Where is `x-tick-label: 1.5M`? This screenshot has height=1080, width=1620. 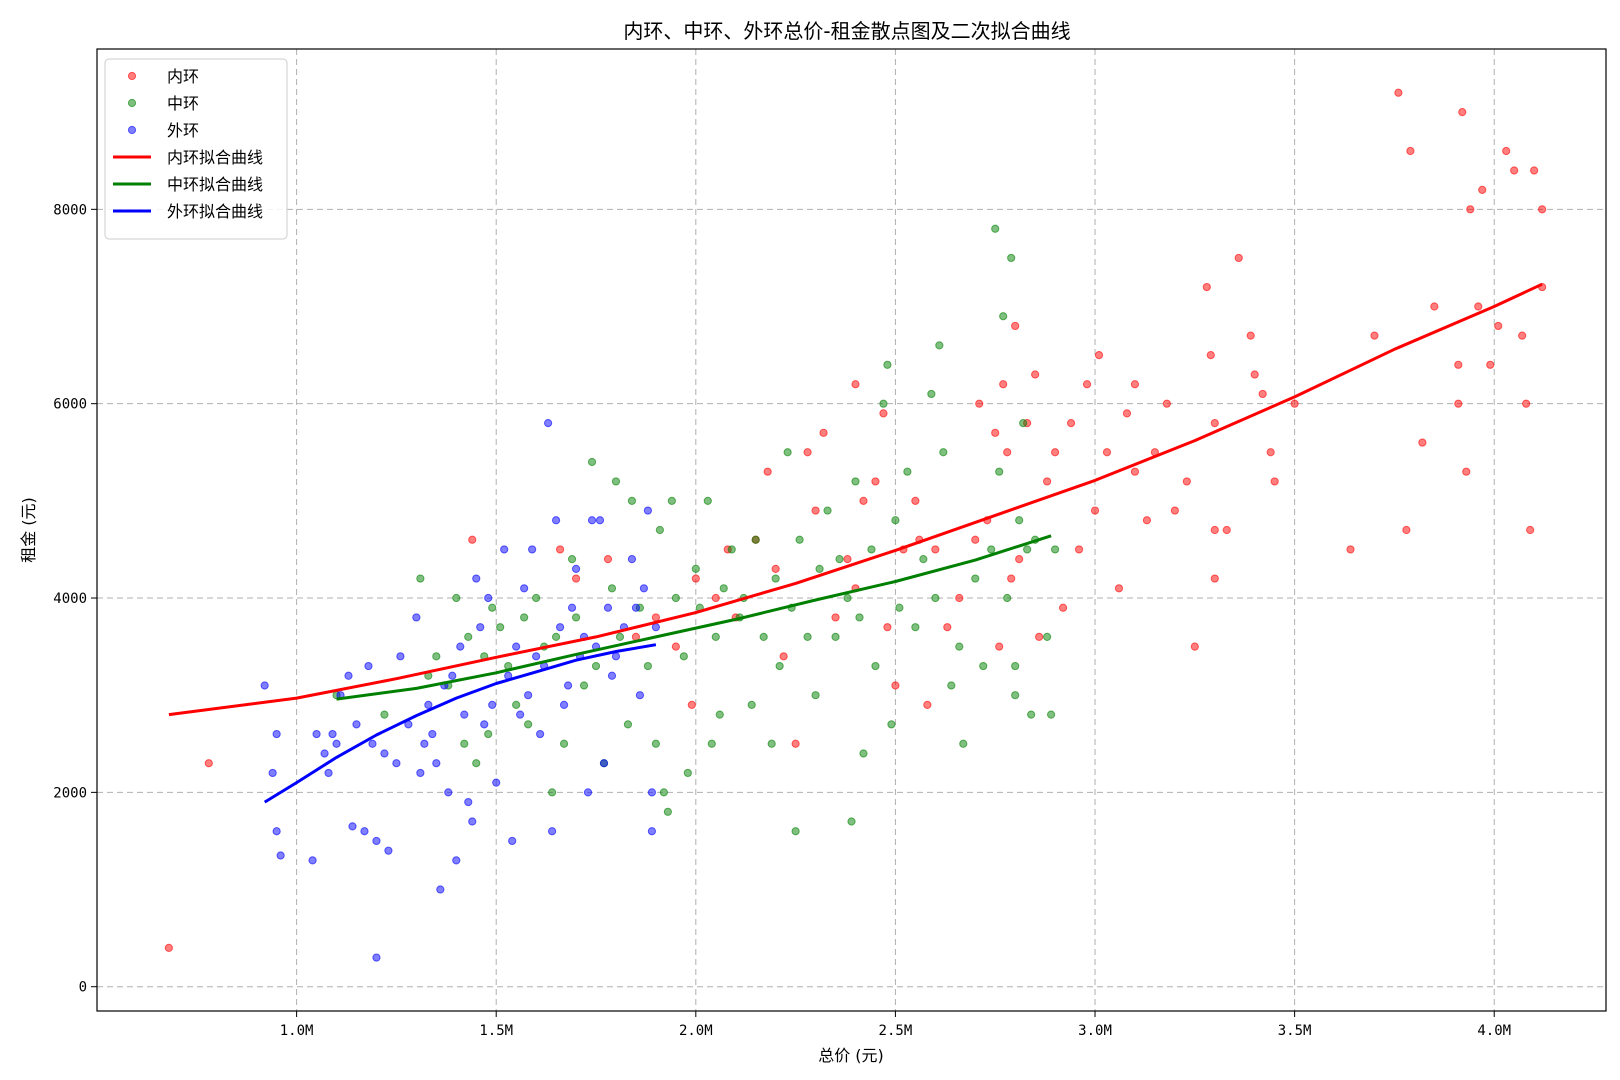
x-tick-label: 1.5M is located at coordinates (496, 1031).